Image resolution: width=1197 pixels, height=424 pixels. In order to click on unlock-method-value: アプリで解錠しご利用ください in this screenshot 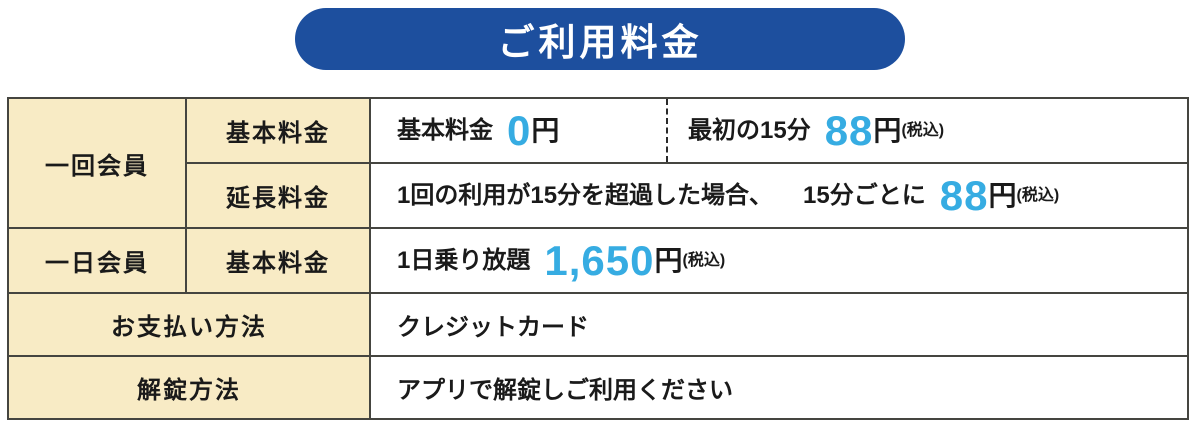, I will do `click(565, 390)`.